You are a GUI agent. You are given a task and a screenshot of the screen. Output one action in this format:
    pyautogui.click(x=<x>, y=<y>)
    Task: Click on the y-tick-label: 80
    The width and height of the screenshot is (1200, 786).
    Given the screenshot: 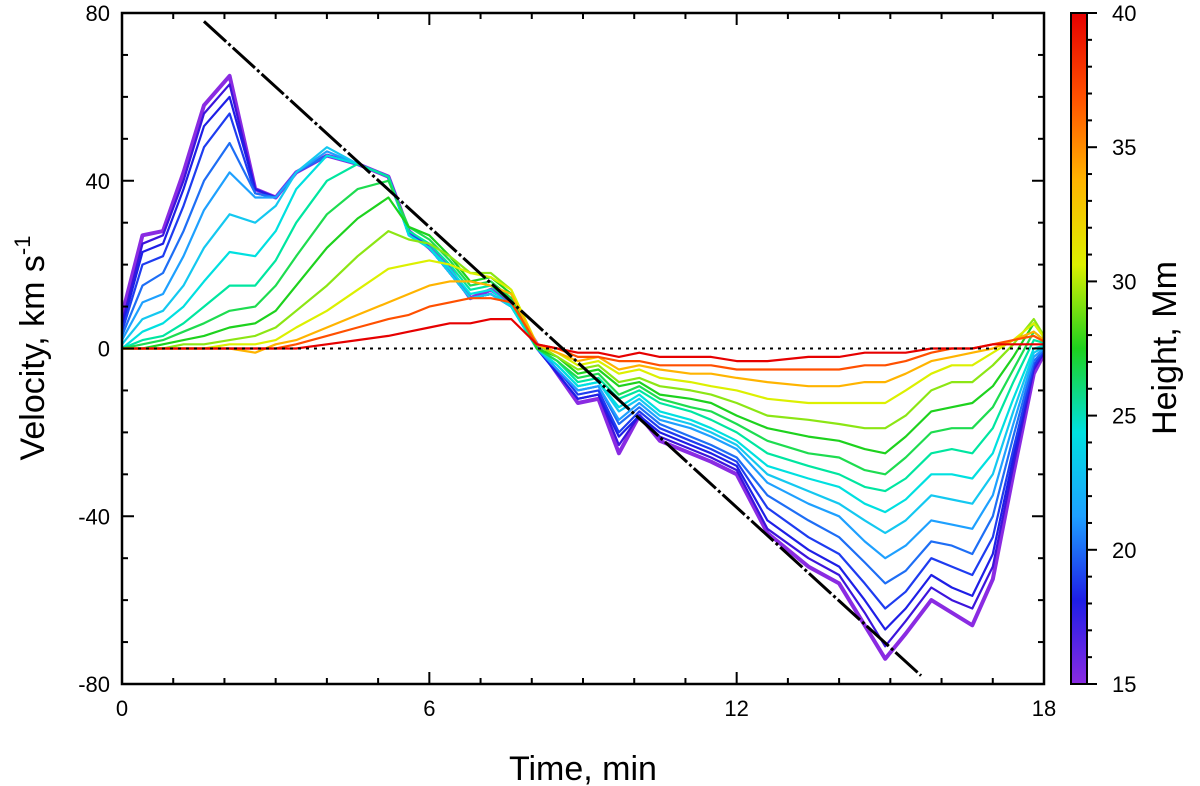 What is the action you would take?
    pyautogui.click(x=98, y=13)
    